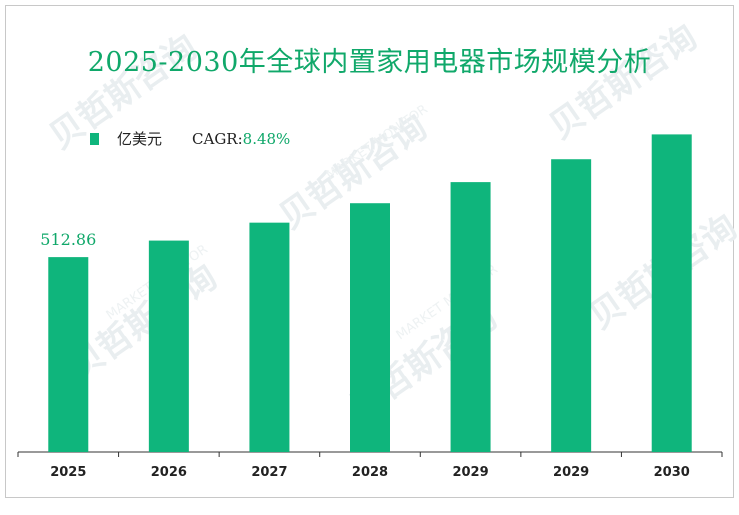 The image size is (739, 515). What do you see at coordinates (266, 138) in the screenshot?
I see `legend-cagr-value: 8.48%` at bounding box center [266, 138].